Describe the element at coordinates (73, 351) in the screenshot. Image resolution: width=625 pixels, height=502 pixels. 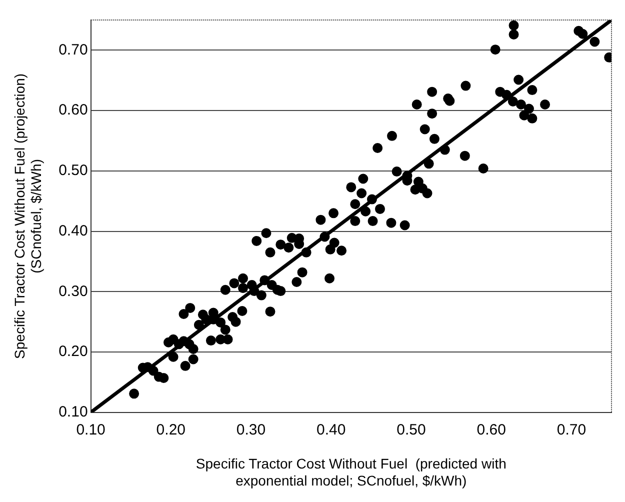
I see `y-tick-label: 0.20` at that location.